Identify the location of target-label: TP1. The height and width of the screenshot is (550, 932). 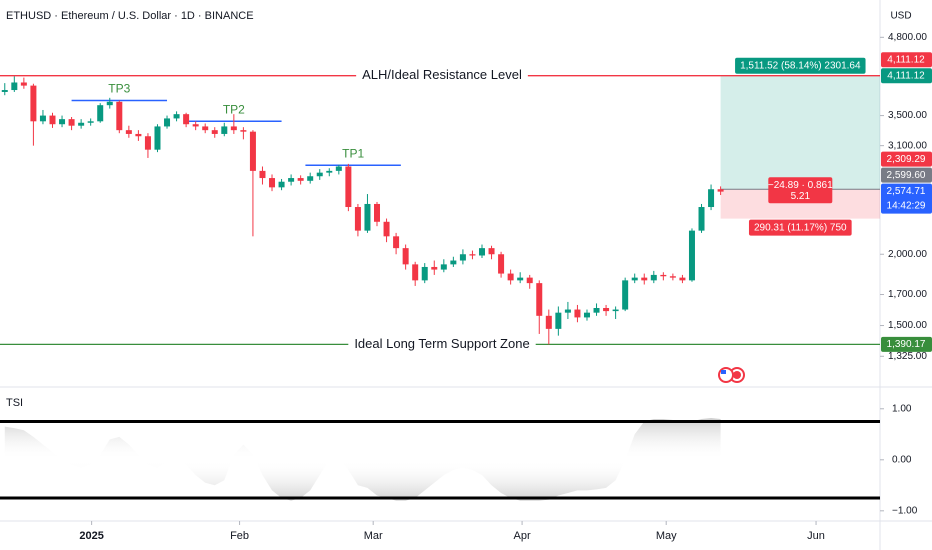
(353, 153).